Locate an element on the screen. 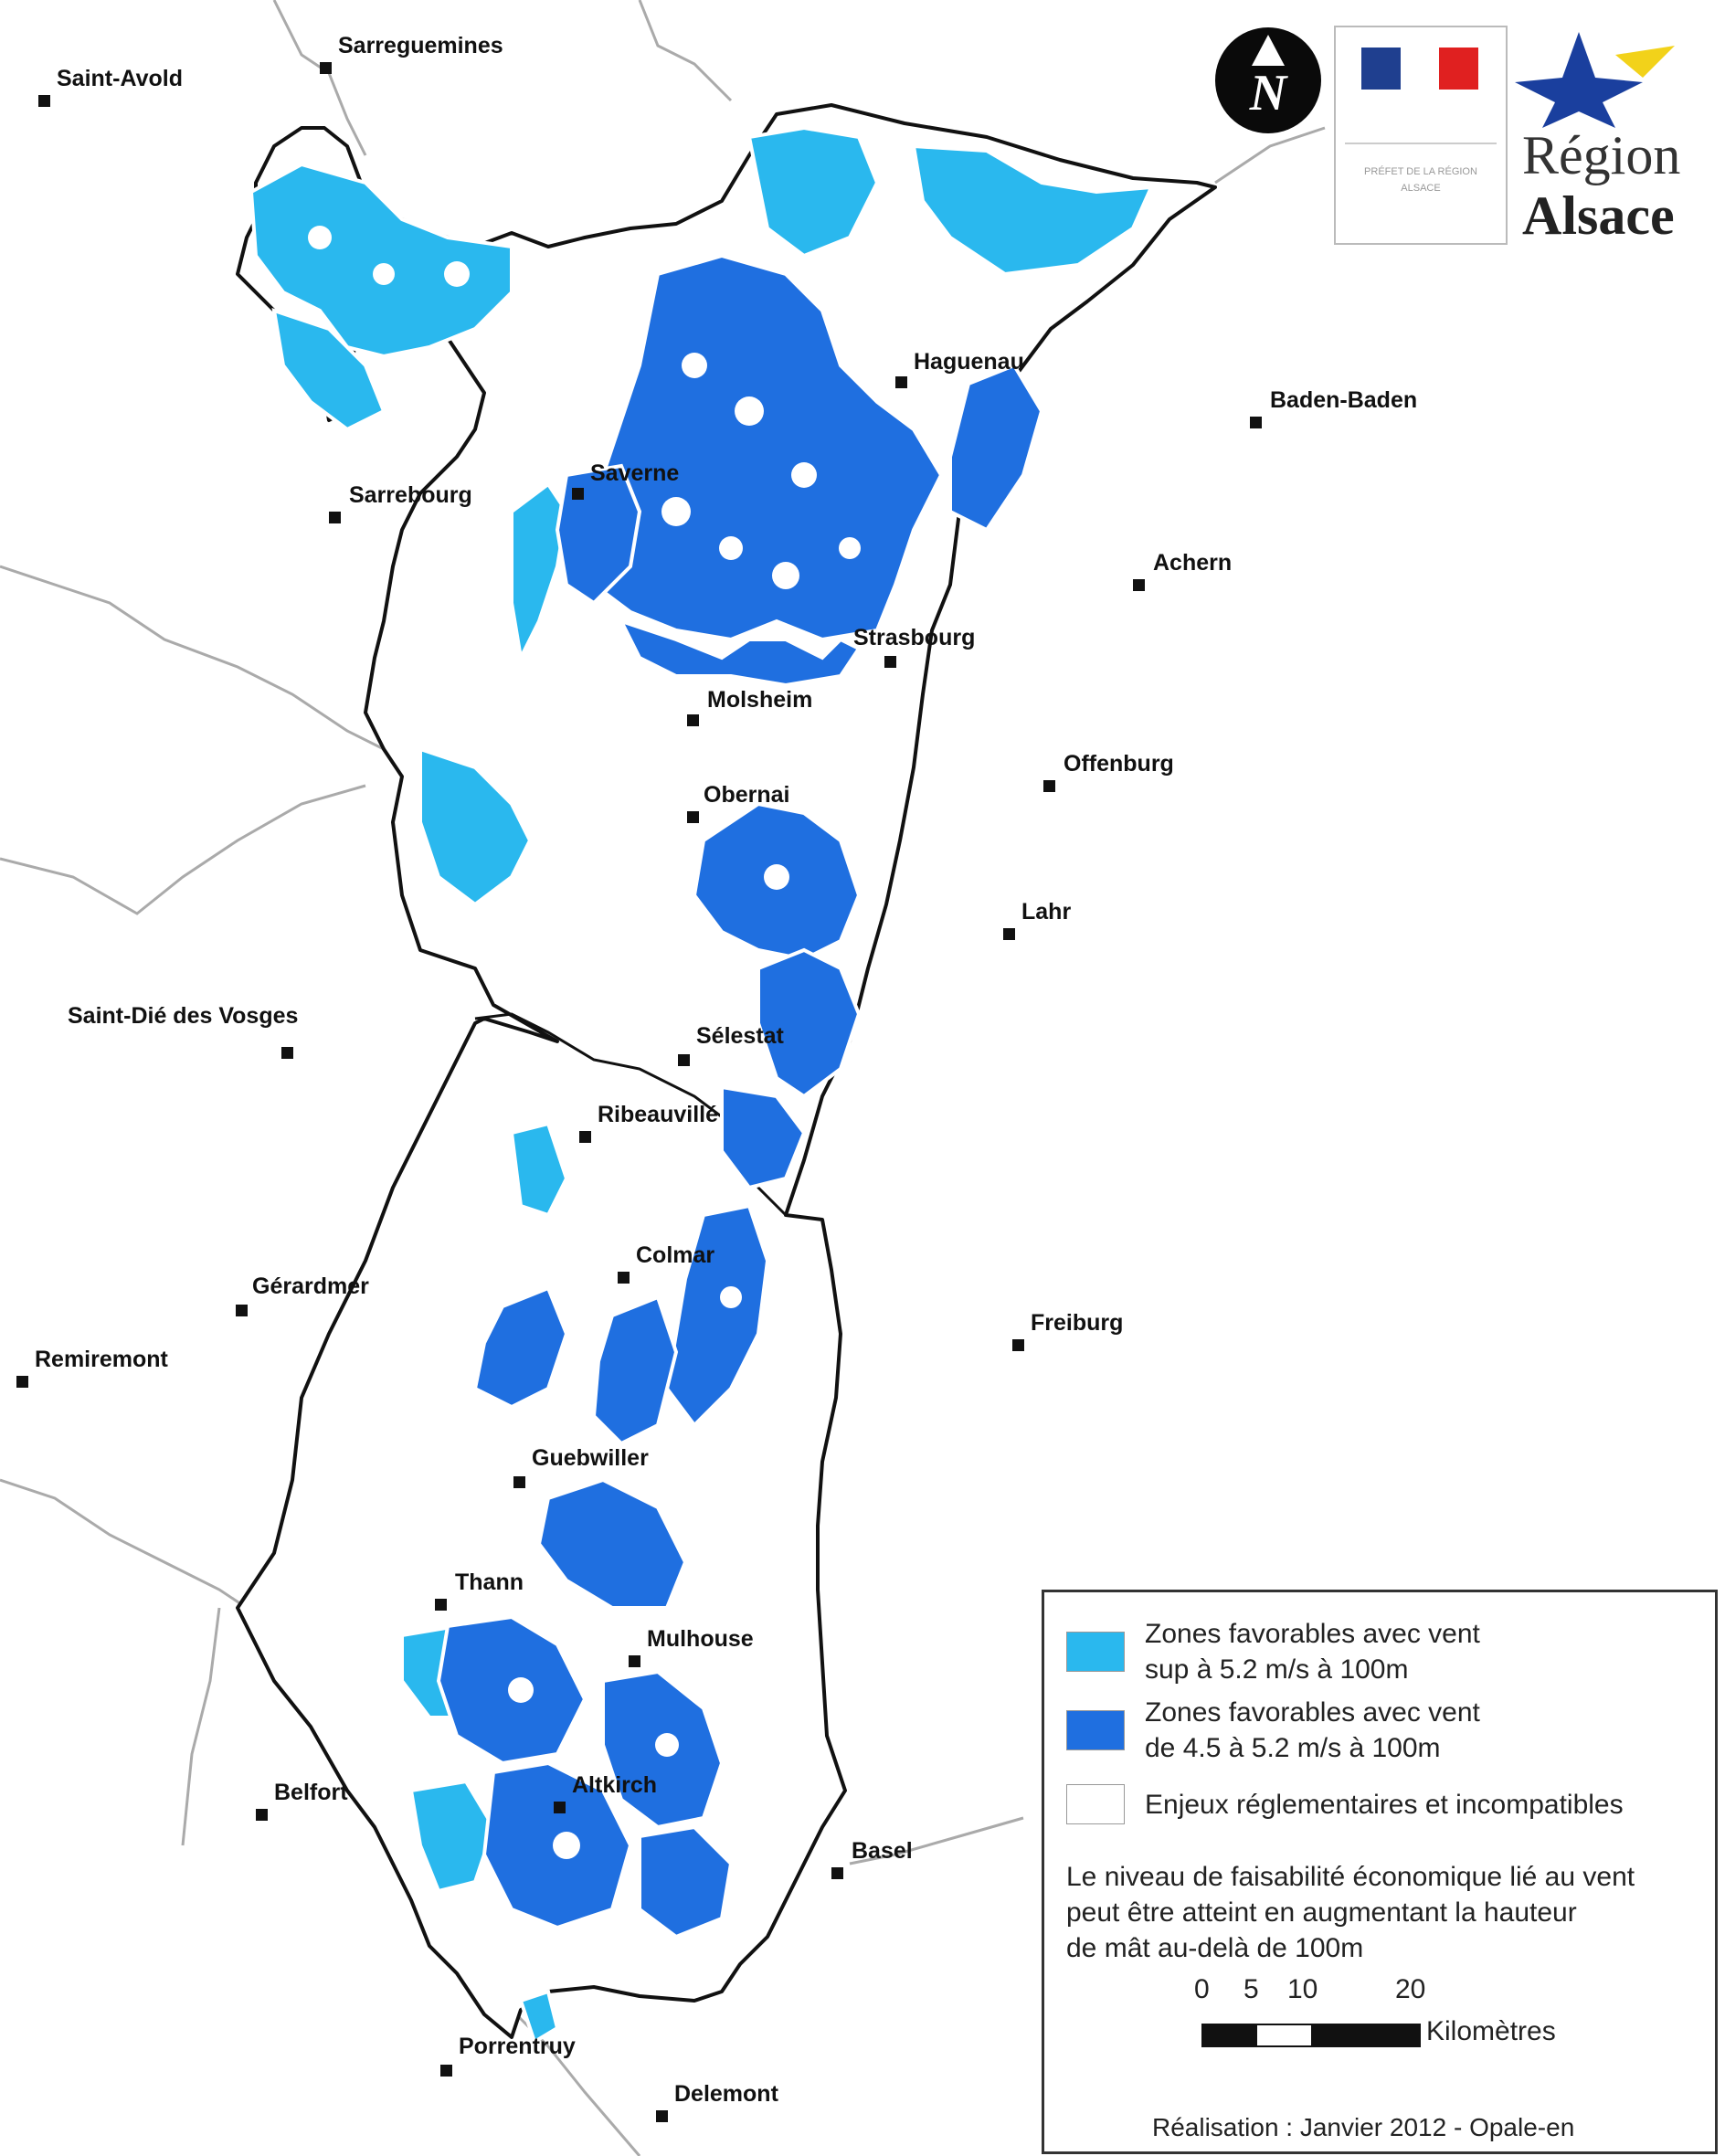 The height and width of the screenshot is (2156, 1725). city-dot-delemont is located at coordinates (662, 2116).